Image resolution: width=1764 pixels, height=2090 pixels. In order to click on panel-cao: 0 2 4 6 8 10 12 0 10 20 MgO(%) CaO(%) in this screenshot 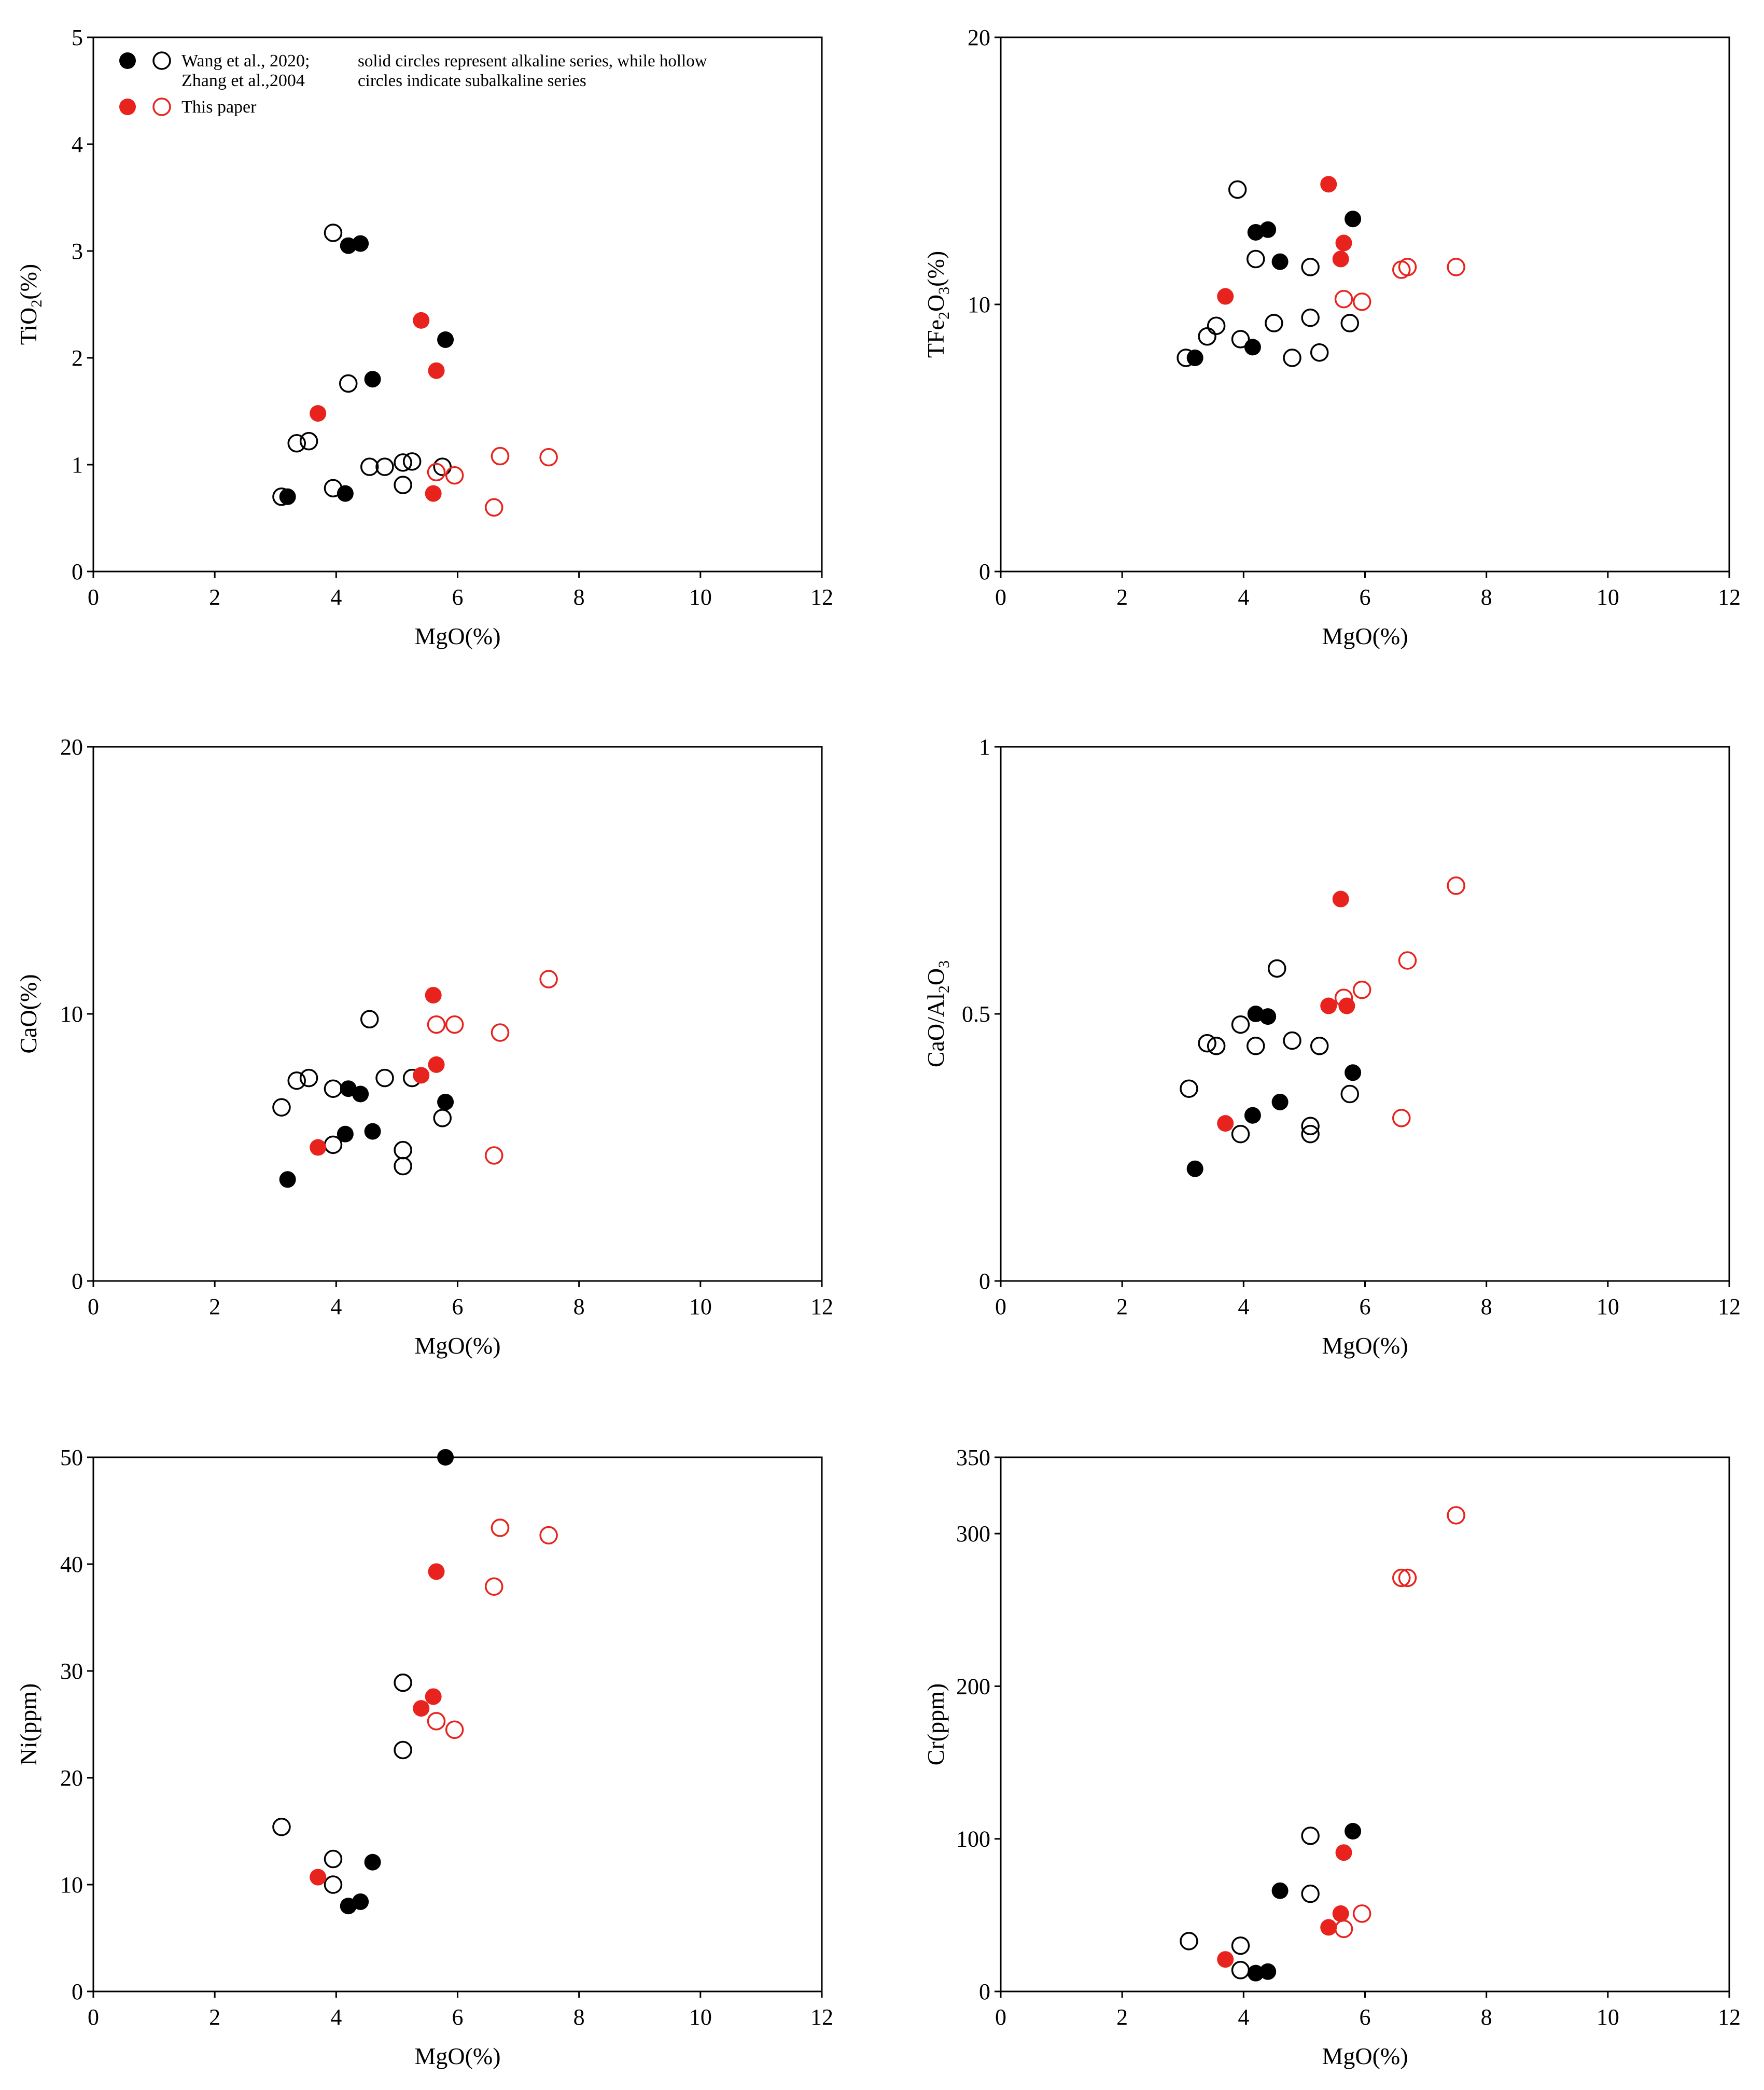, I will do `click(424, 1046)`.